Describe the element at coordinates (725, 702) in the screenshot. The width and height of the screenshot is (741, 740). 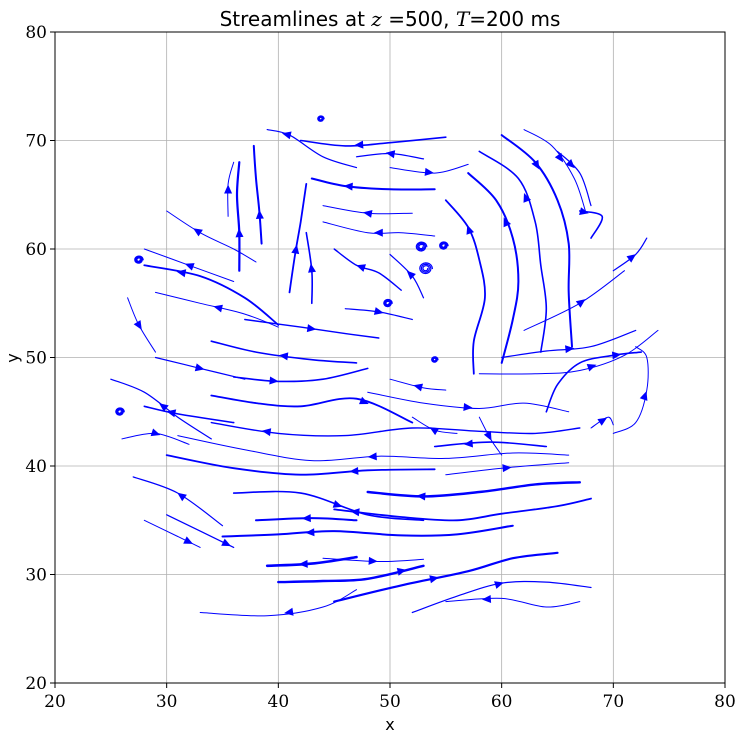
I see `x-tick-label: 80` at that location.